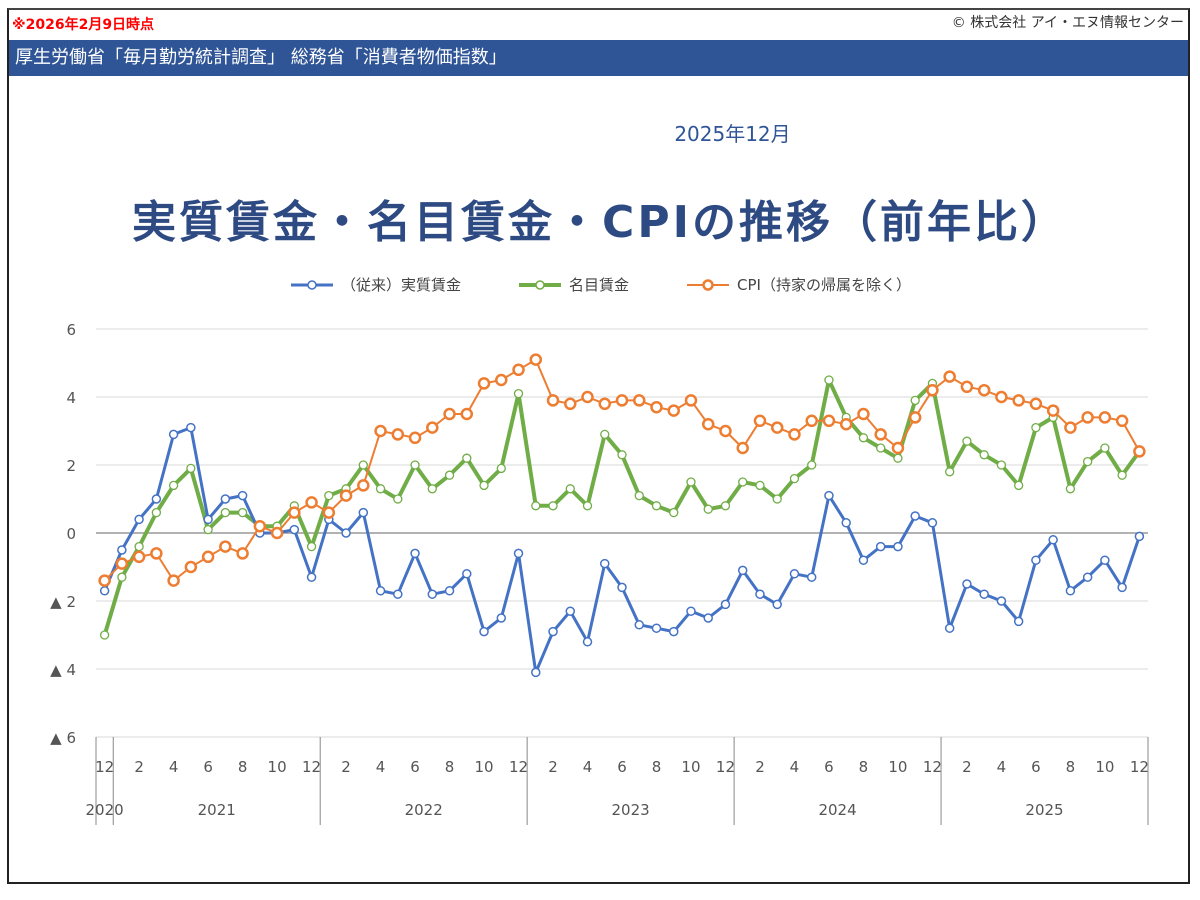 This screenshot has height=900, width=1200. I want to click on legend-label: （従来）実質賃金, so click(401, 285).